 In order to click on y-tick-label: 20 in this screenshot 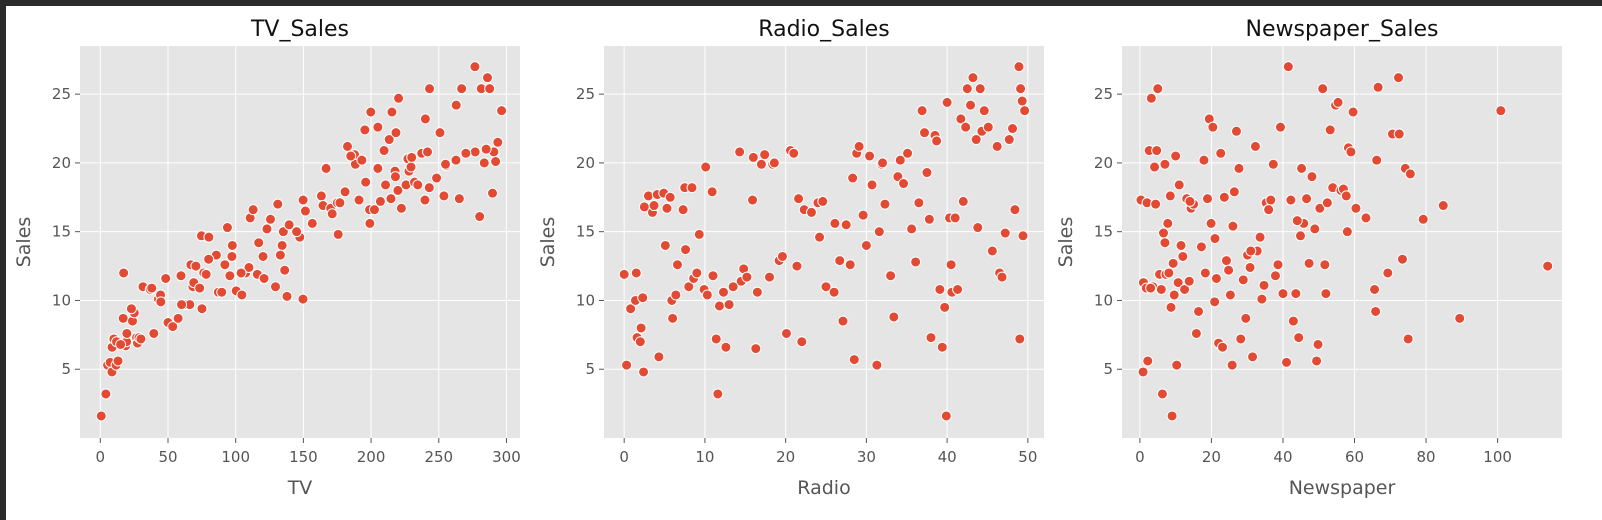, I will do `click(585, 163)`.